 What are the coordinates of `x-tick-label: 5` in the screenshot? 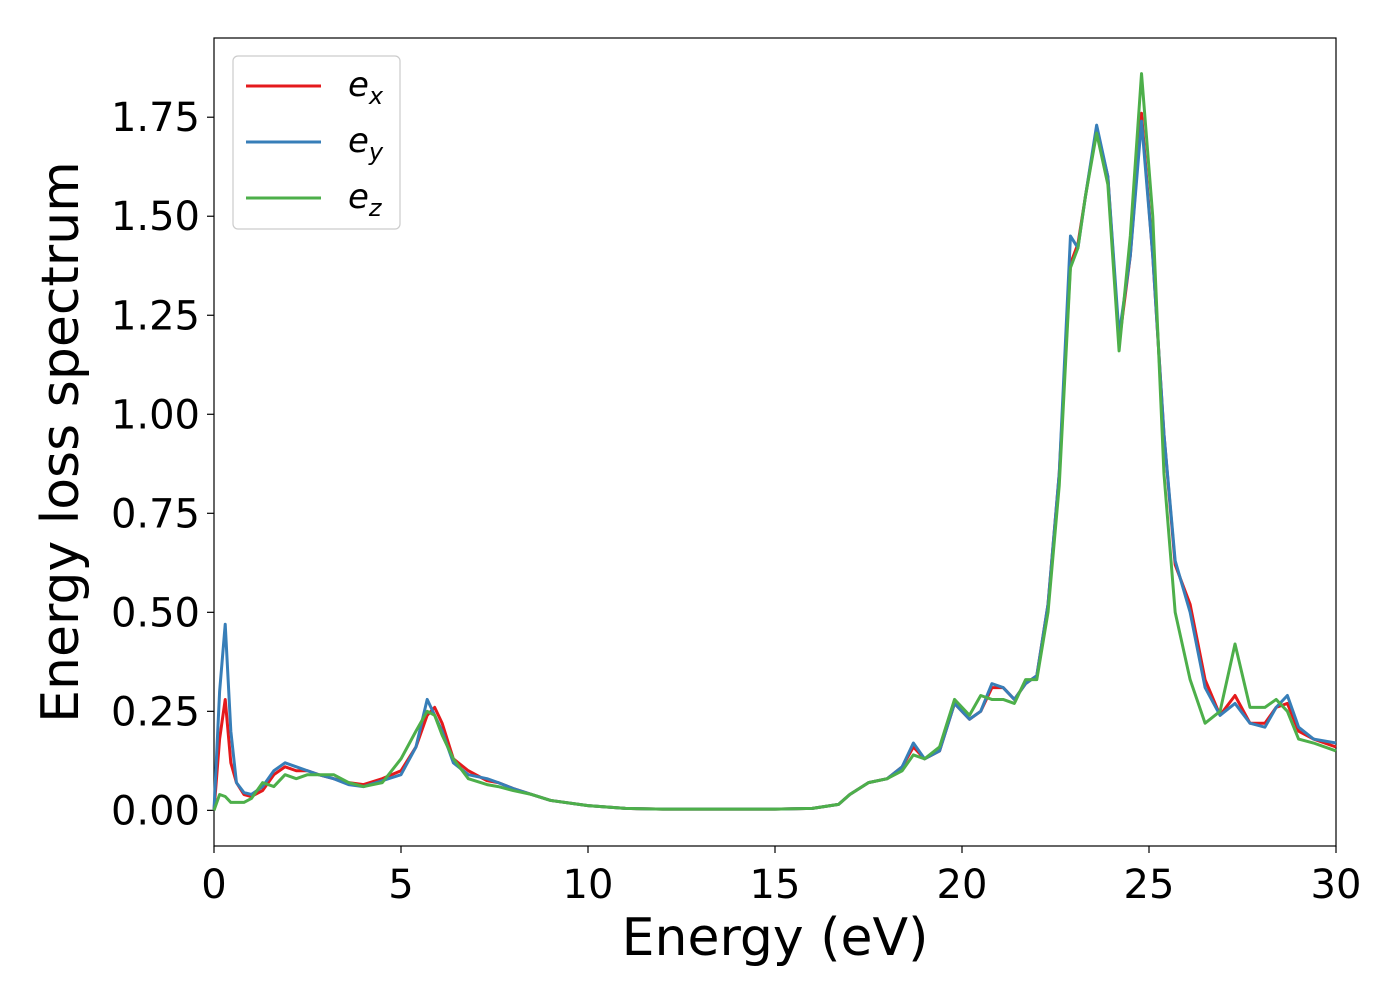 It's located at (400, 885).